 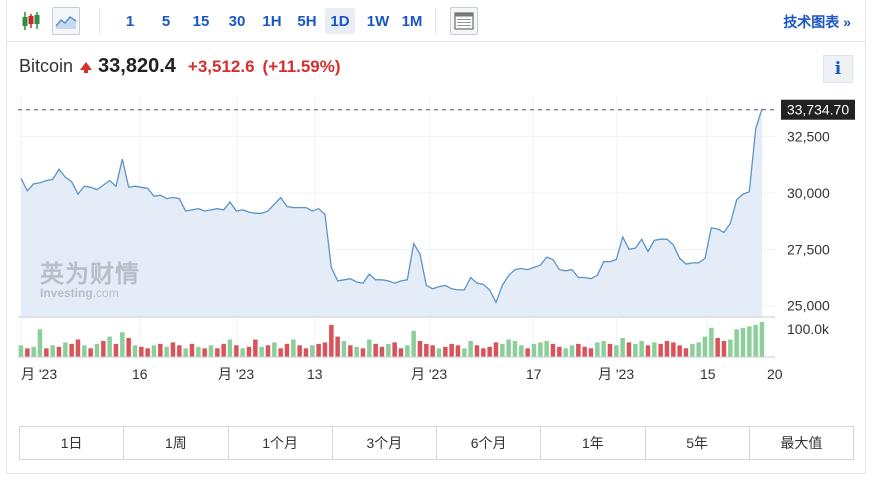 I want to click on instrument-header: Bitcoin 33,820.4 +3,512.6 (+11.59%), so click(x=184, y=66).